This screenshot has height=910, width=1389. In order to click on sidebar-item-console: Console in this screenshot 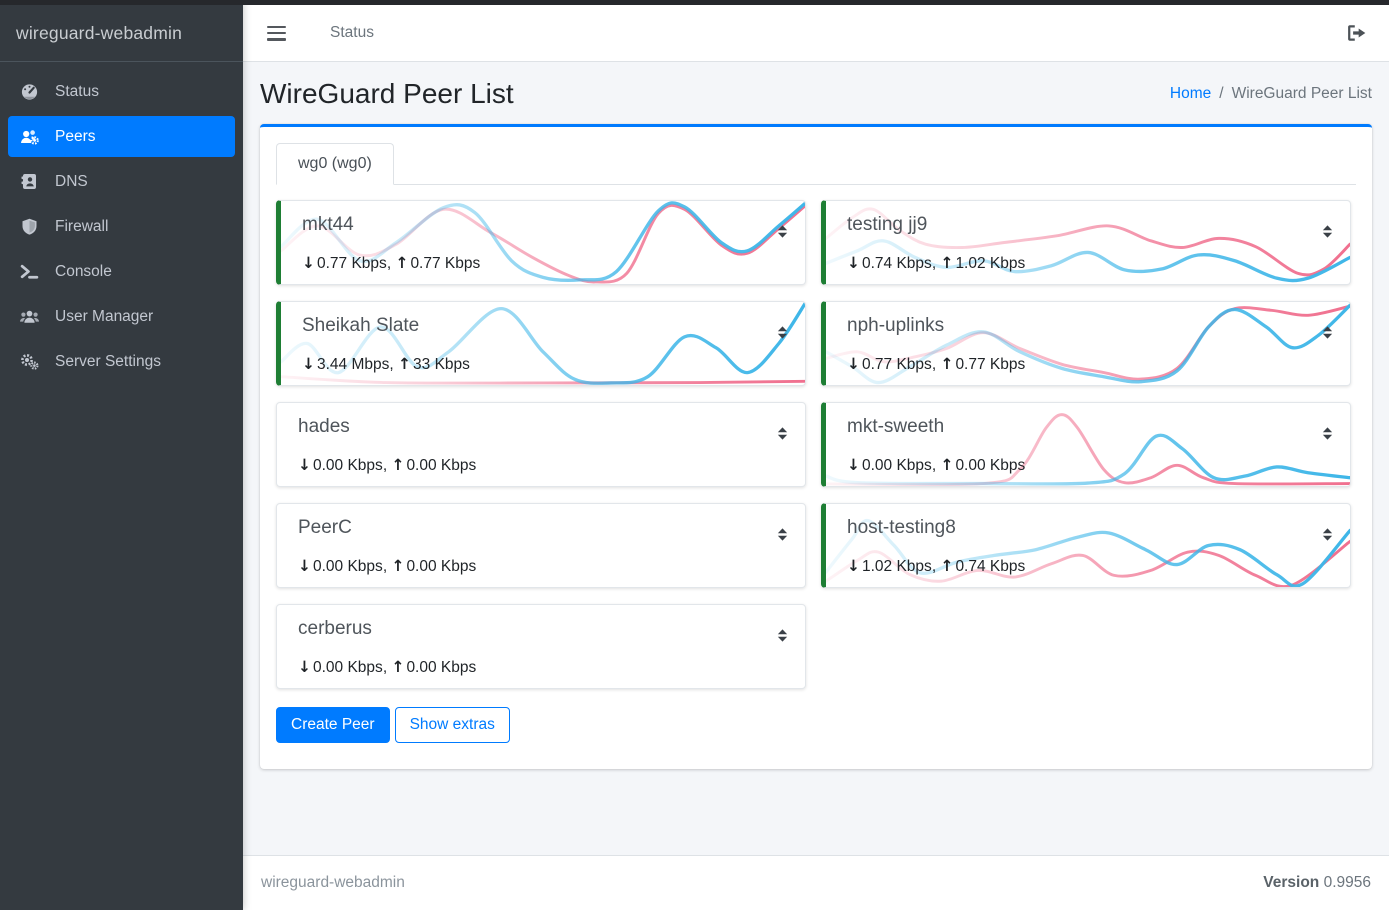, I will do `click(121, 271)`.